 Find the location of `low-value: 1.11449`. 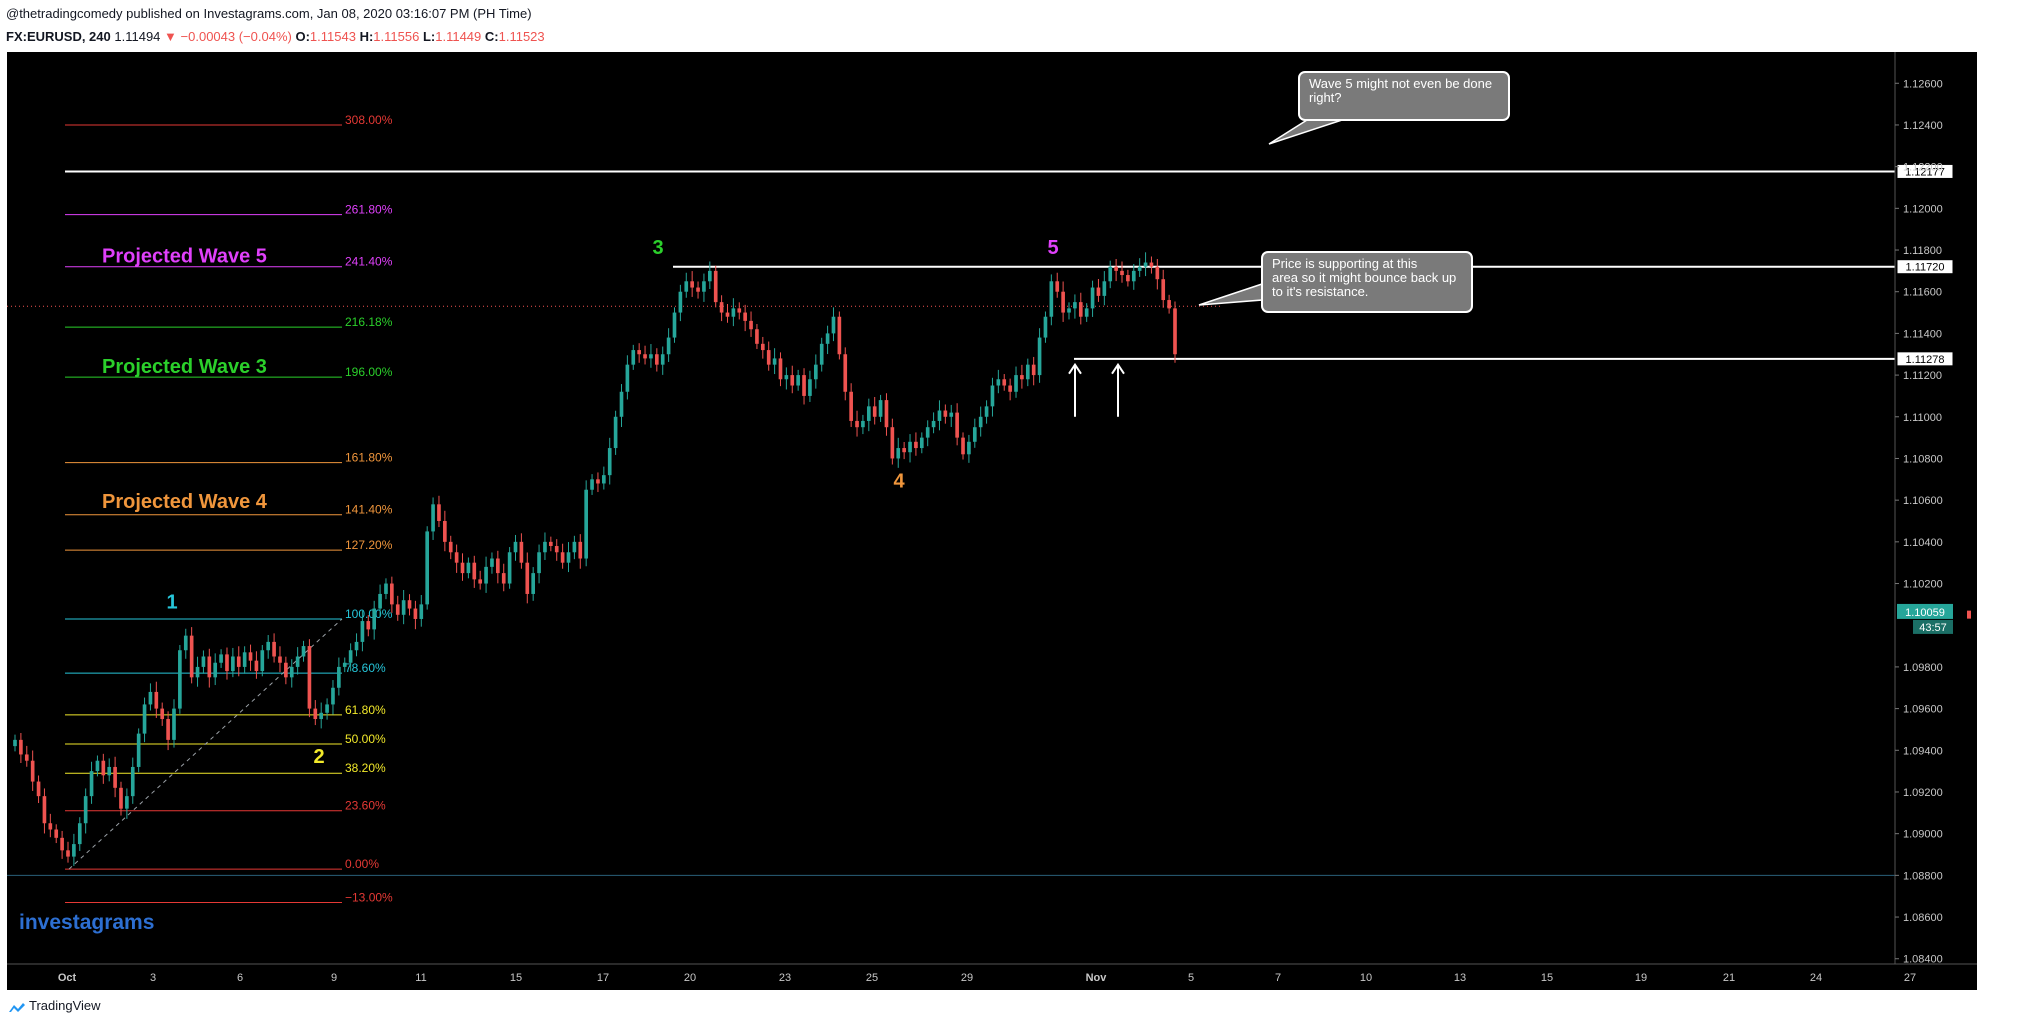

low-value: 1.11449 is located at coordinates (458, 36).